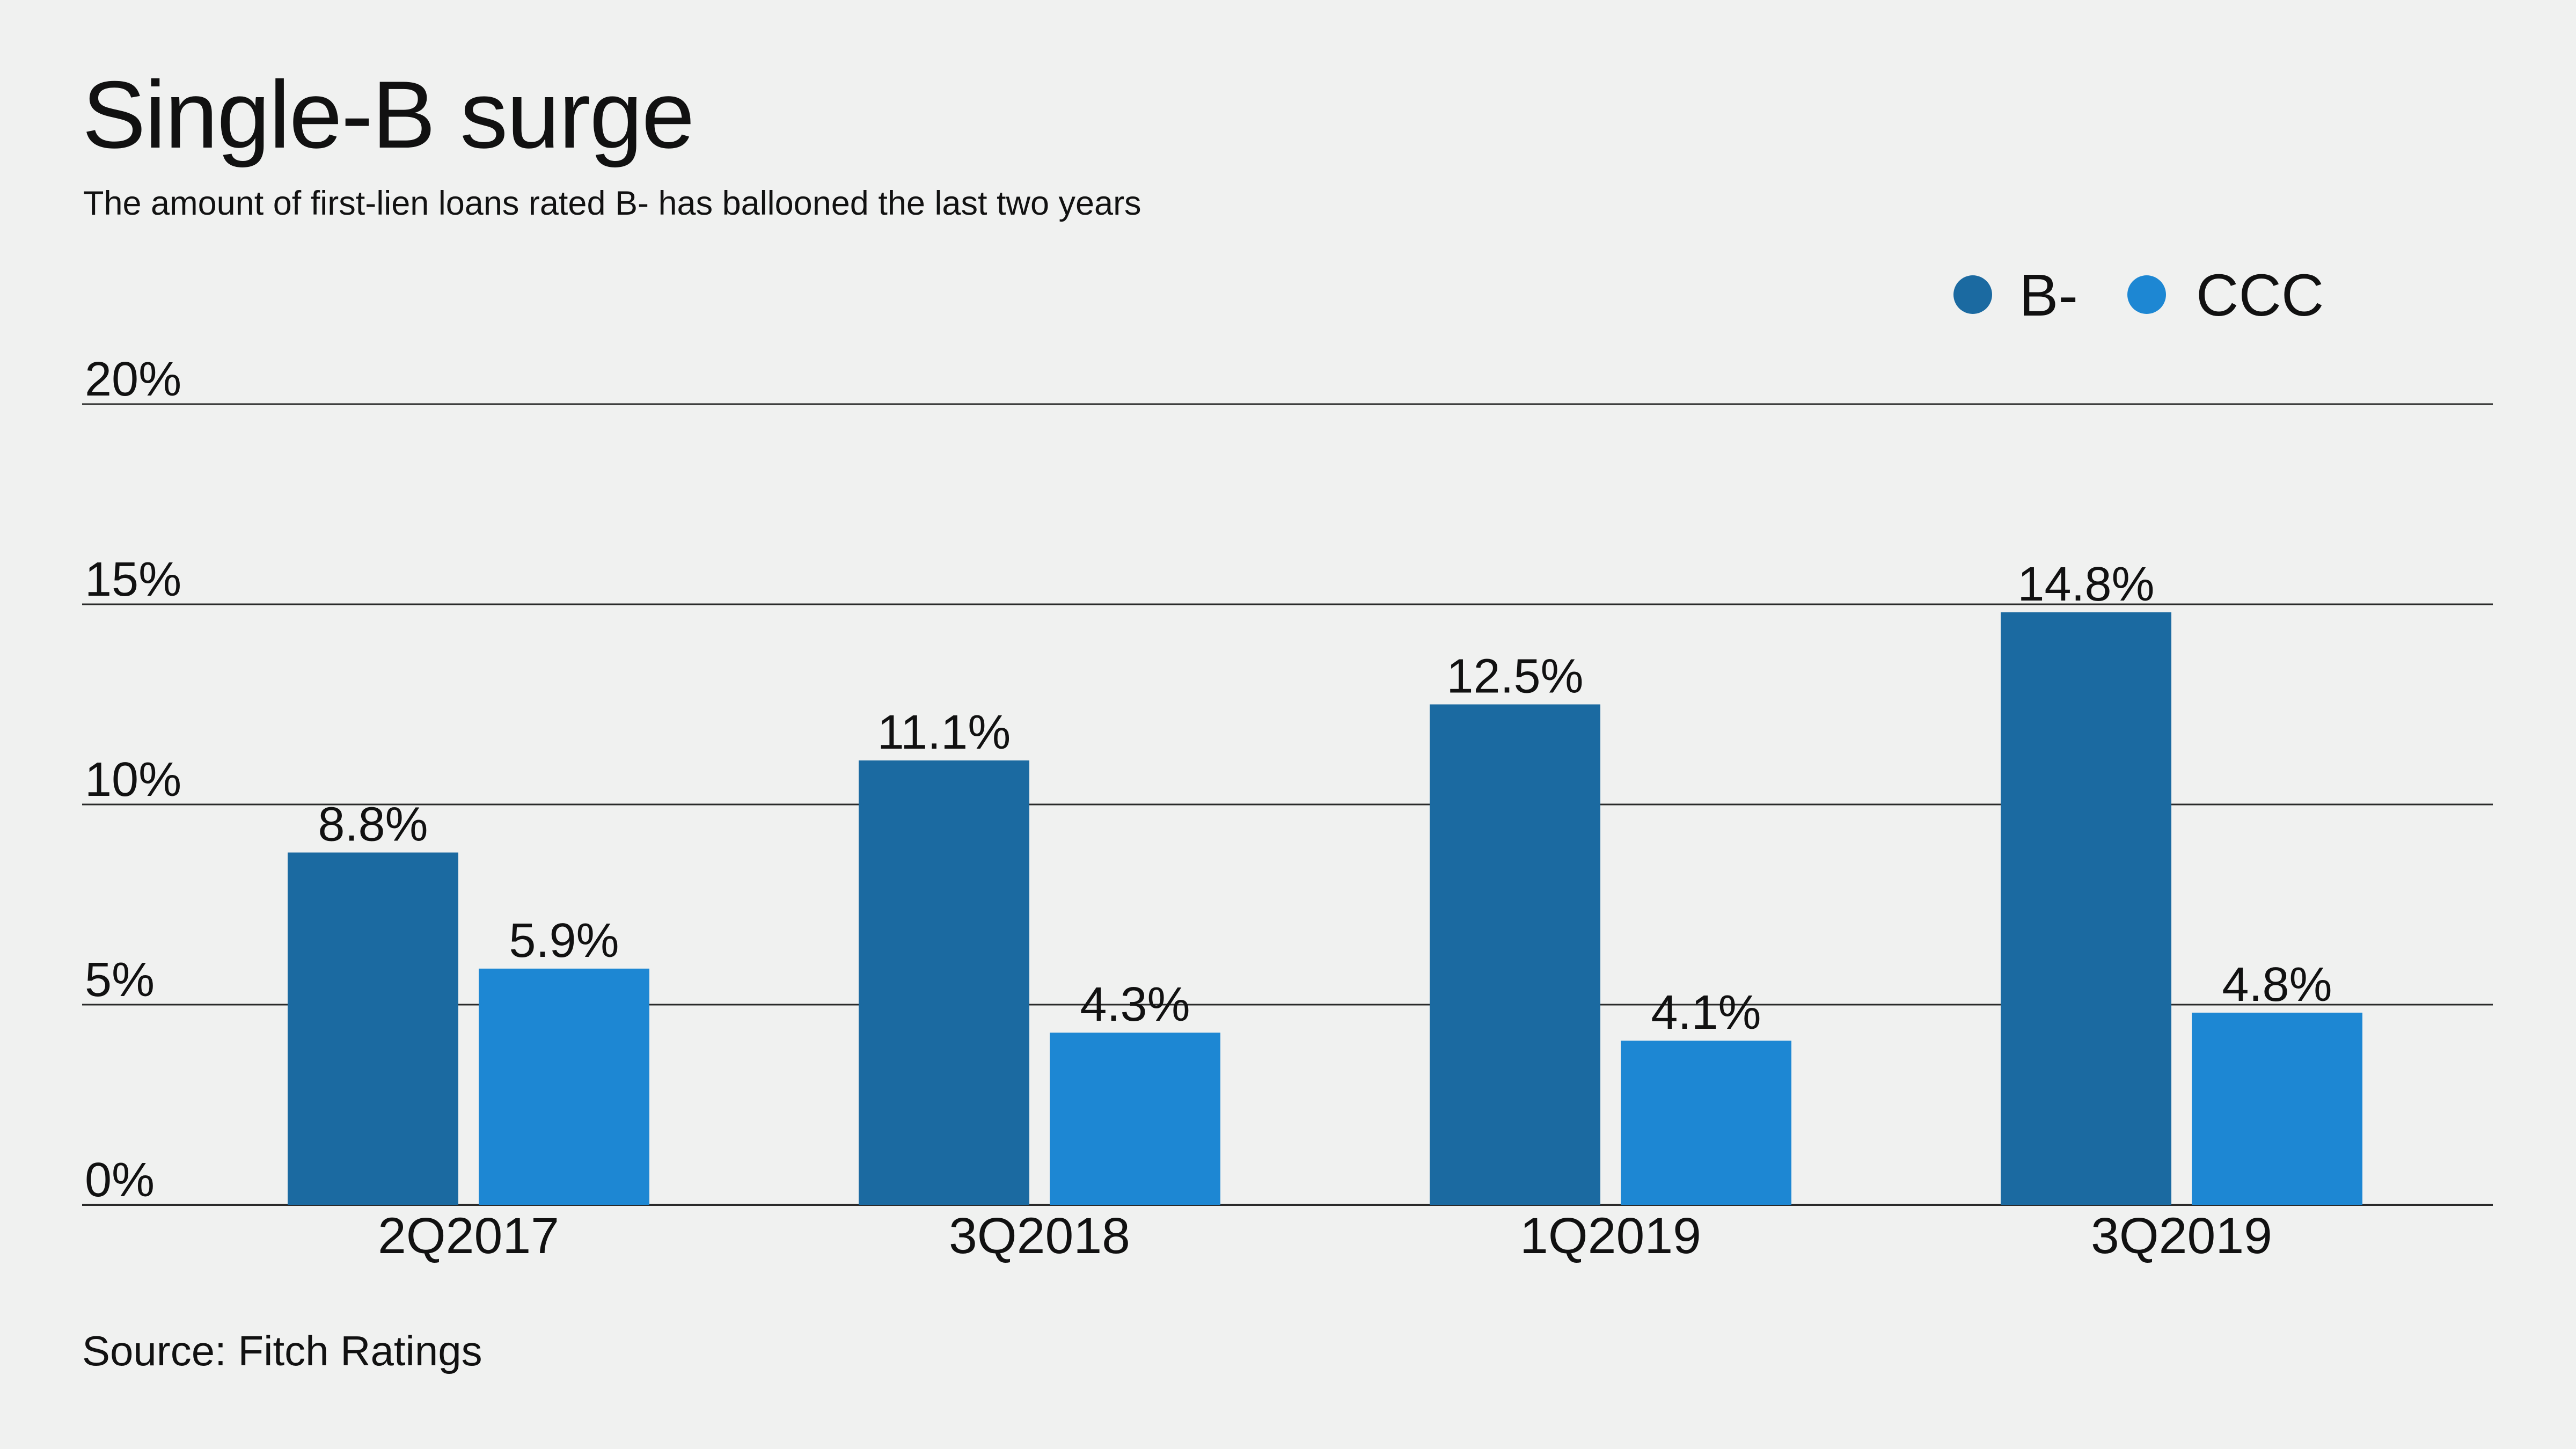  What do you see at coordinates (2181, 1236) in the screenshot?
I see `x-tick-label: 3Q2019` at bounding box center [2181, 1236].